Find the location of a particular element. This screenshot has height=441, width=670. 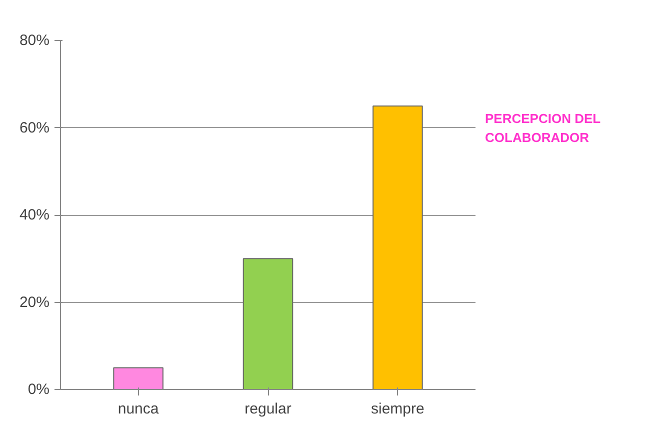

y-tick-label: 60% is located at coordinates (34, 127).